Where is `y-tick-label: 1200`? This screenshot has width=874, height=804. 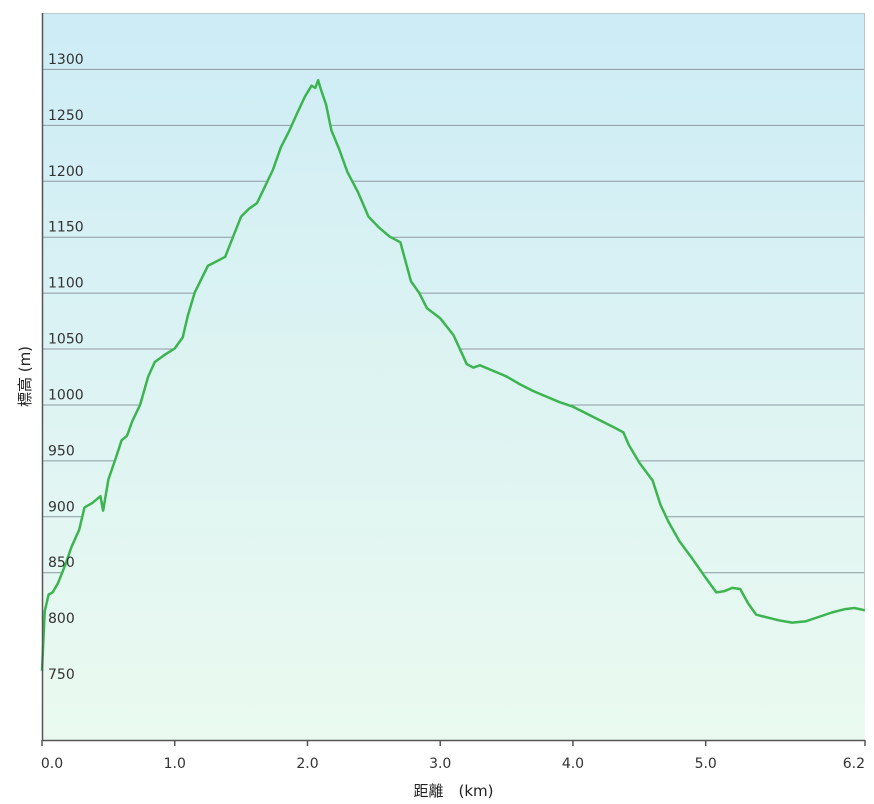
y-tick-label: 1200 is located at coordinates (66, 172).